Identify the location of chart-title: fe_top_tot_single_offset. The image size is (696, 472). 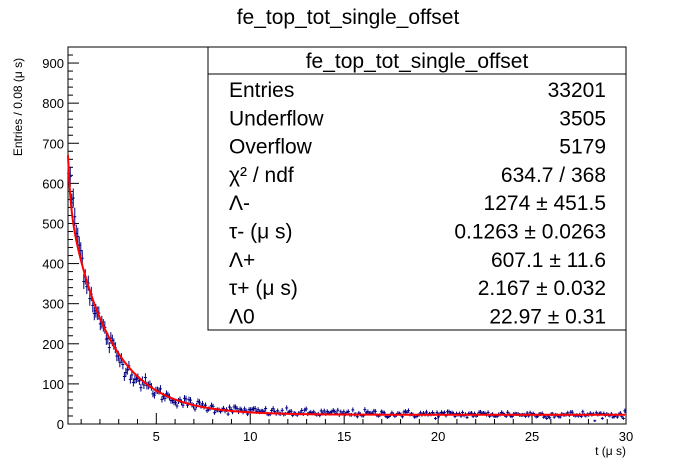
(348, 17).